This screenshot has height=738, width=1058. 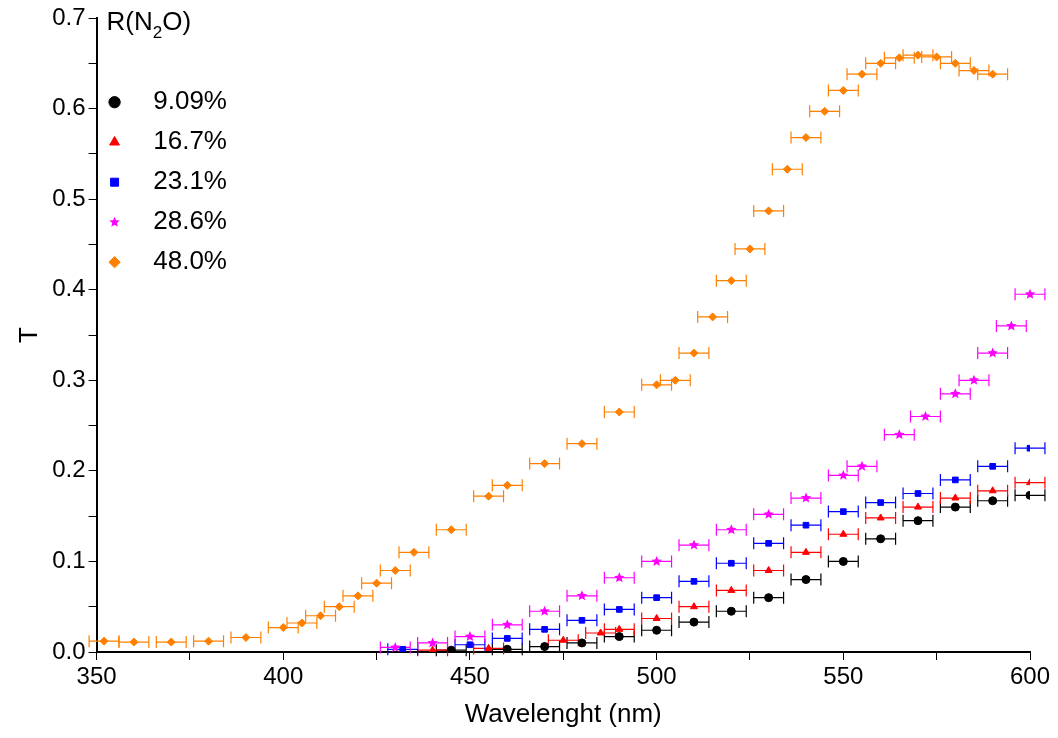 What do you see at coordinates (843, 676) in the screenshot?
I see `x-tick-label: 550` at bounding box center [843, 676].